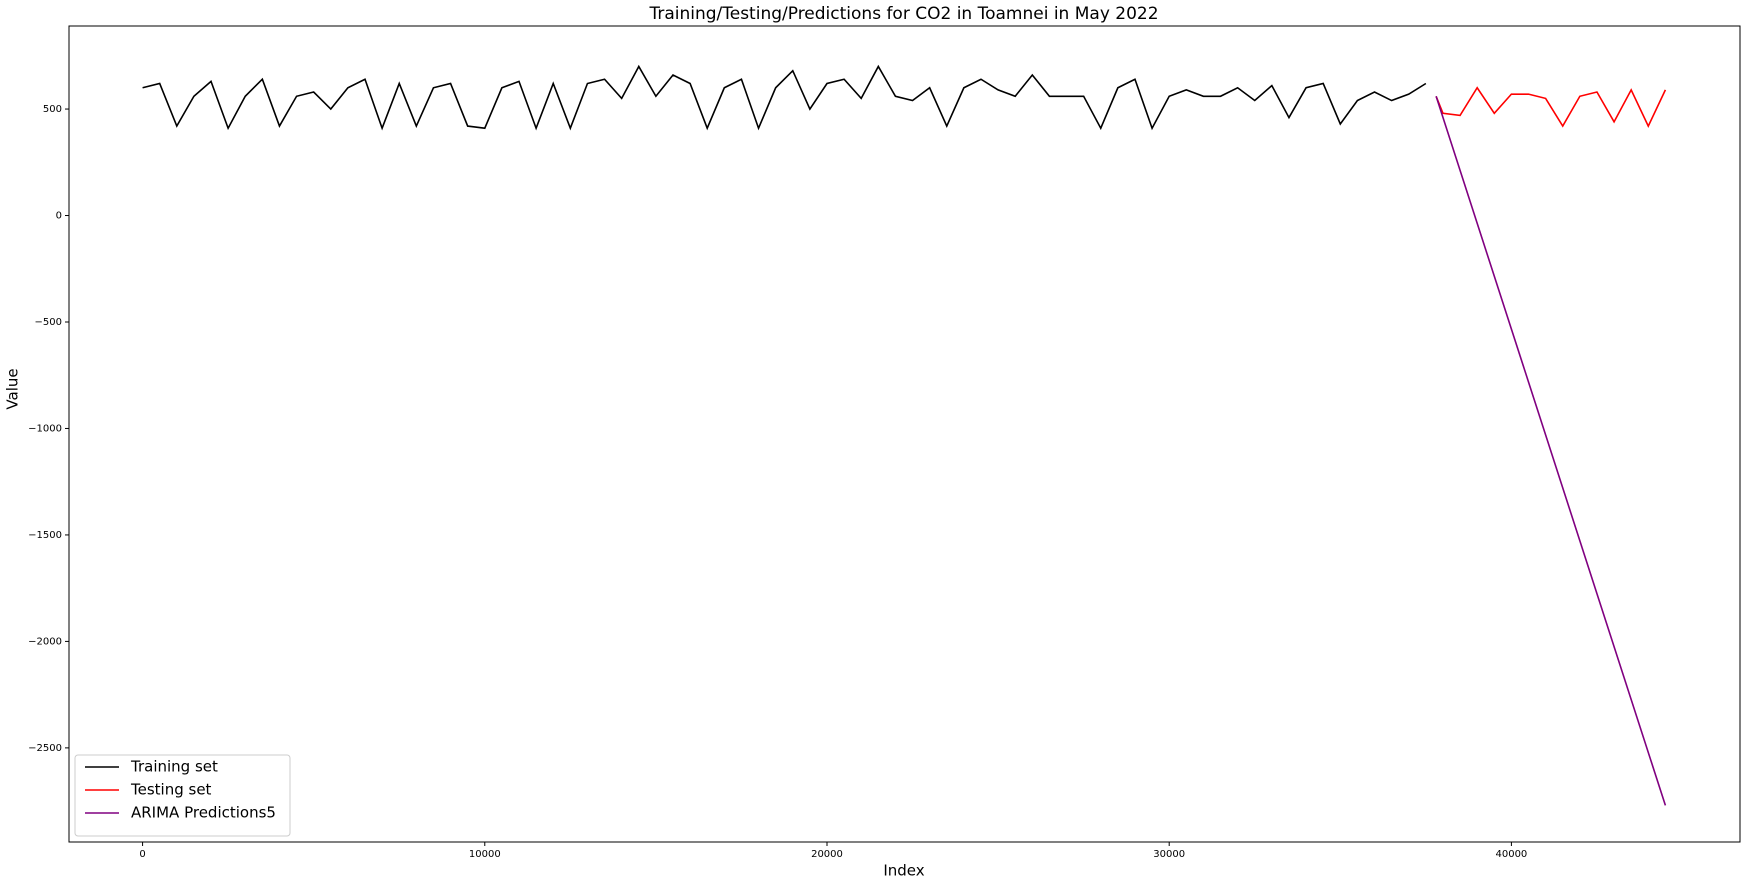 This screenshot has width=1748, height=885. Describe the element at coordinates (203, 813) in the screenshot. I see `legend-text: ARIMA Predictions5` at that location.